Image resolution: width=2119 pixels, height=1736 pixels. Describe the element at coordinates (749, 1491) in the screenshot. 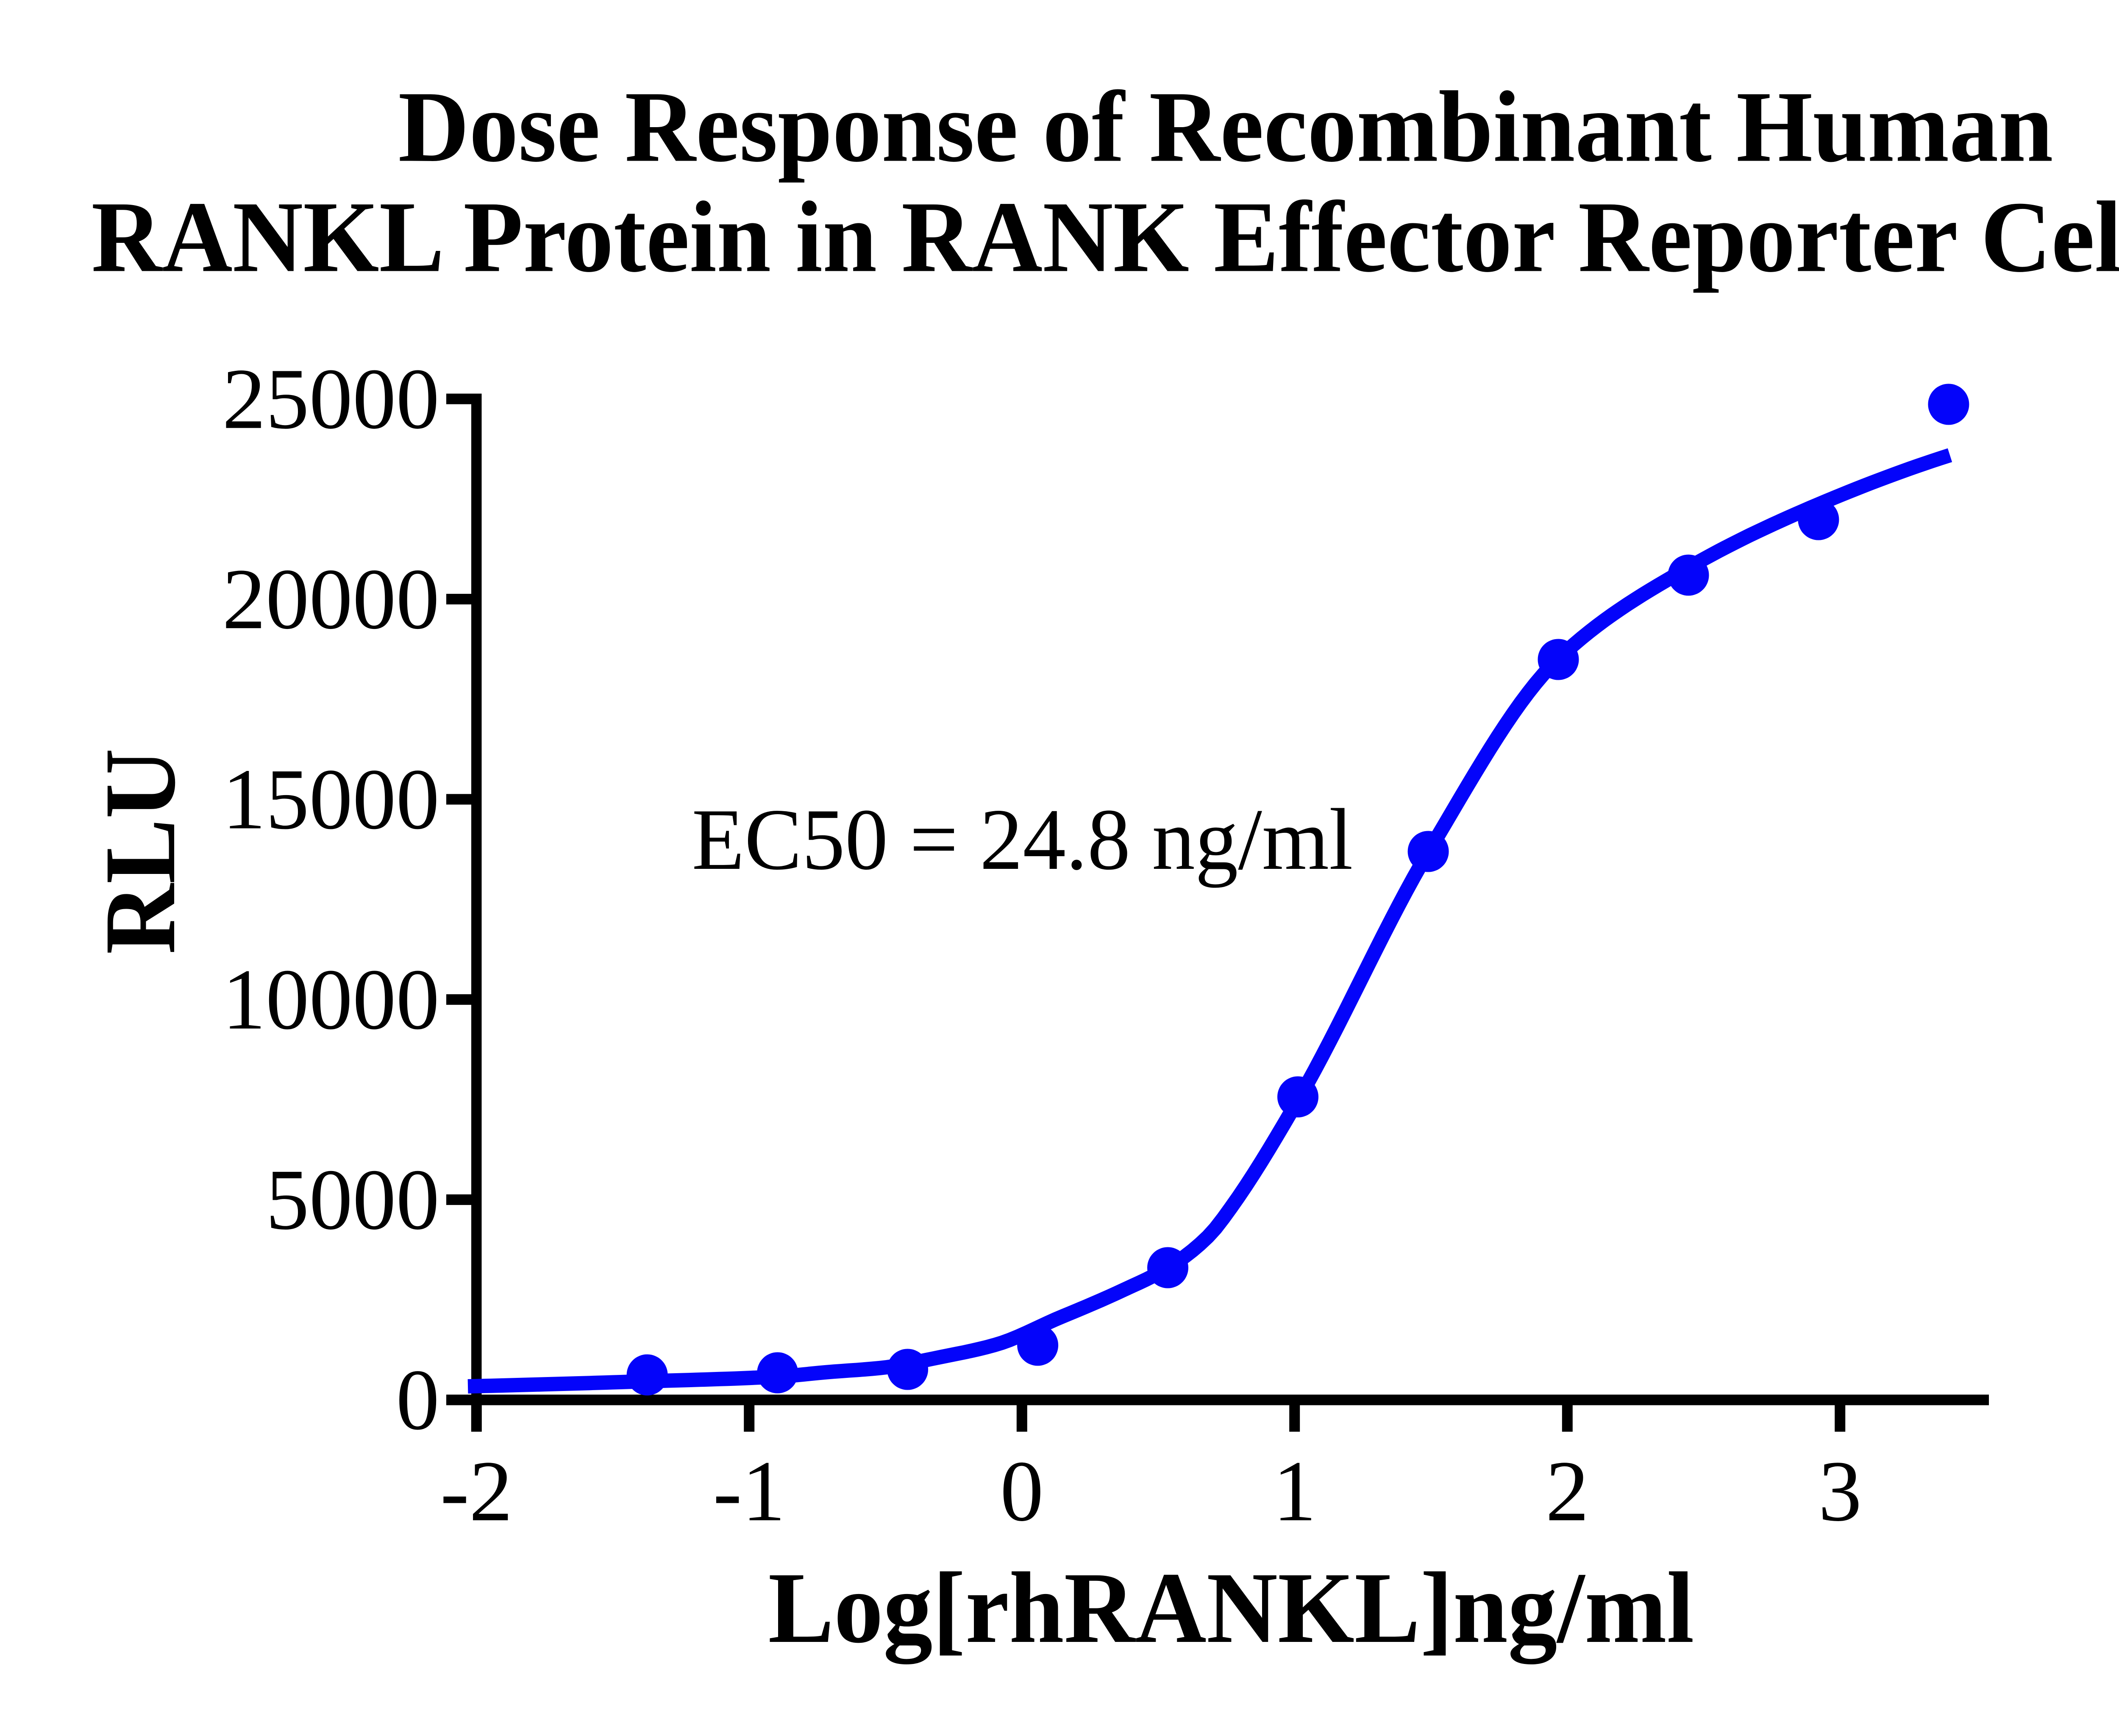

I see `svg-text: -1` at that location.